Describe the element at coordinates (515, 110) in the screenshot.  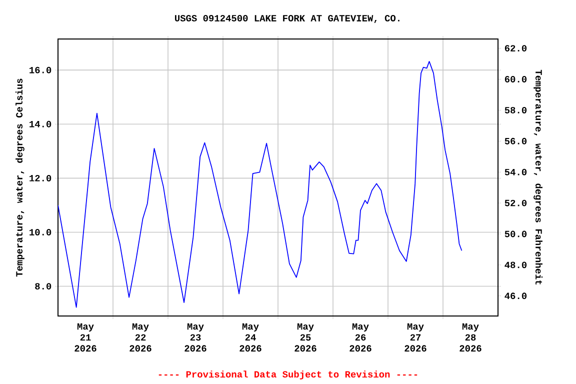
I see `y2-tick-label: 58.0` at that location.